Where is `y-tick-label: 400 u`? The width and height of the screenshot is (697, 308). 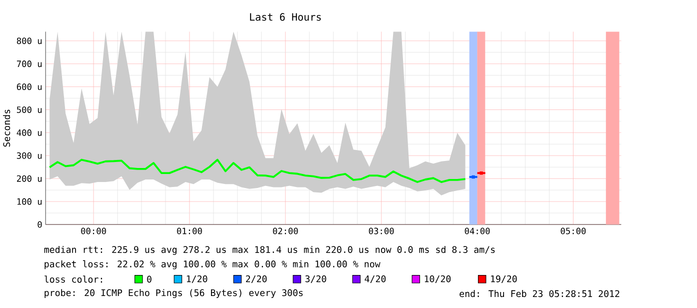 y-tick-label: 400 u is located at coordinates (29, 132).